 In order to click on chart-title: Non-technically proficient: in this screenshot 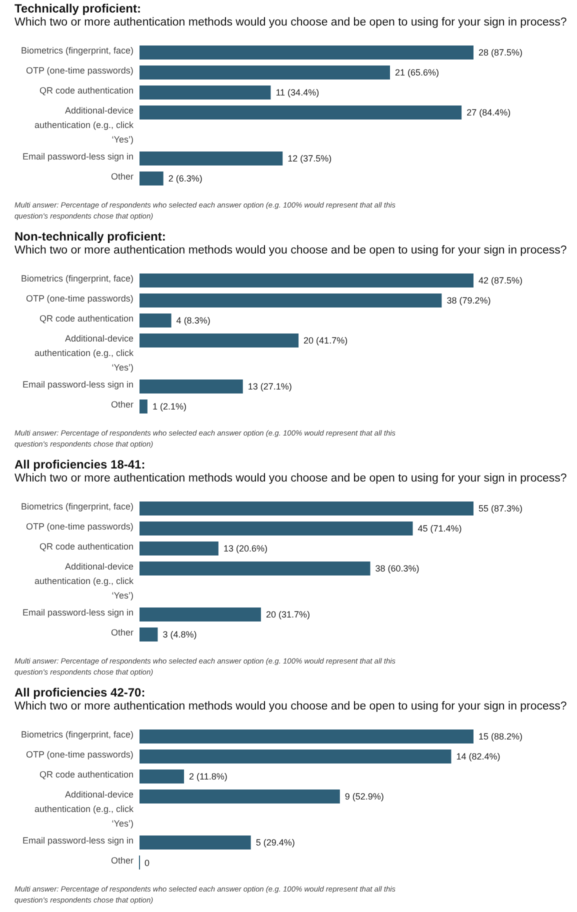, I will do `click(90, 237)`.